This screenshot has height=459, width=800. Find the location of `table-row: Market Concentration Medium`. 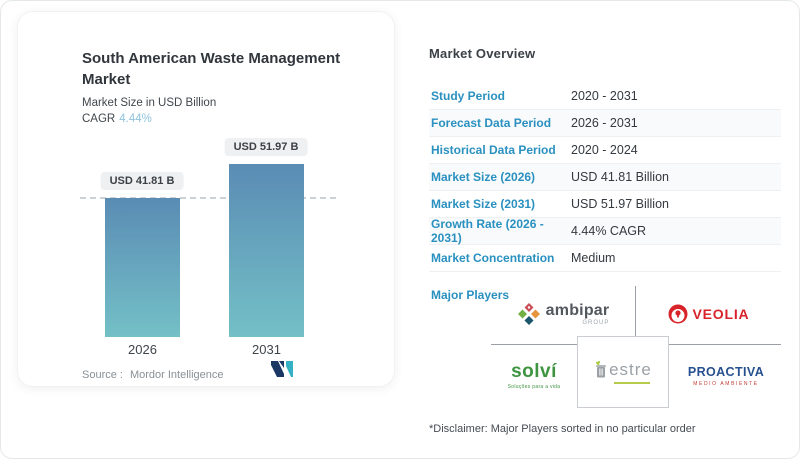

table-row: Market Concentration Medium is located at coordinates (605, 258).